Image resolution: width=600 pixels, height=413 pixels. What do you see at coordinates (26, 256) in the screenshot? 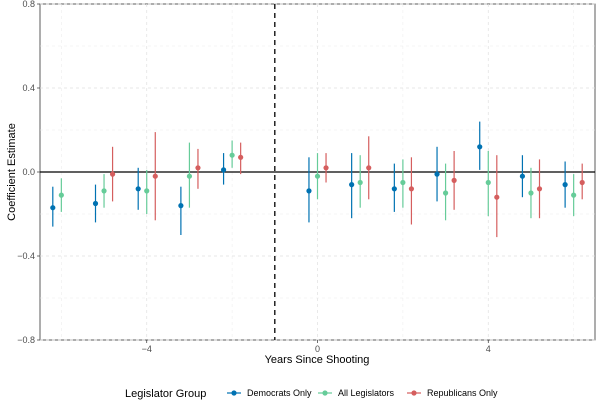
I see `y-tick-label: −0.4` at bounding box center [26, 256].